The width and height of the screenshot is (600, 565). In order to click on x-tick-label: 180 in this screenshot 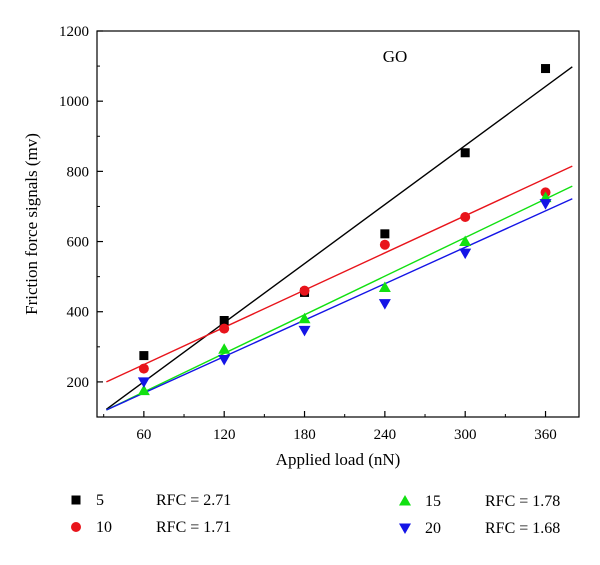, I will do `click(304, 435)`.